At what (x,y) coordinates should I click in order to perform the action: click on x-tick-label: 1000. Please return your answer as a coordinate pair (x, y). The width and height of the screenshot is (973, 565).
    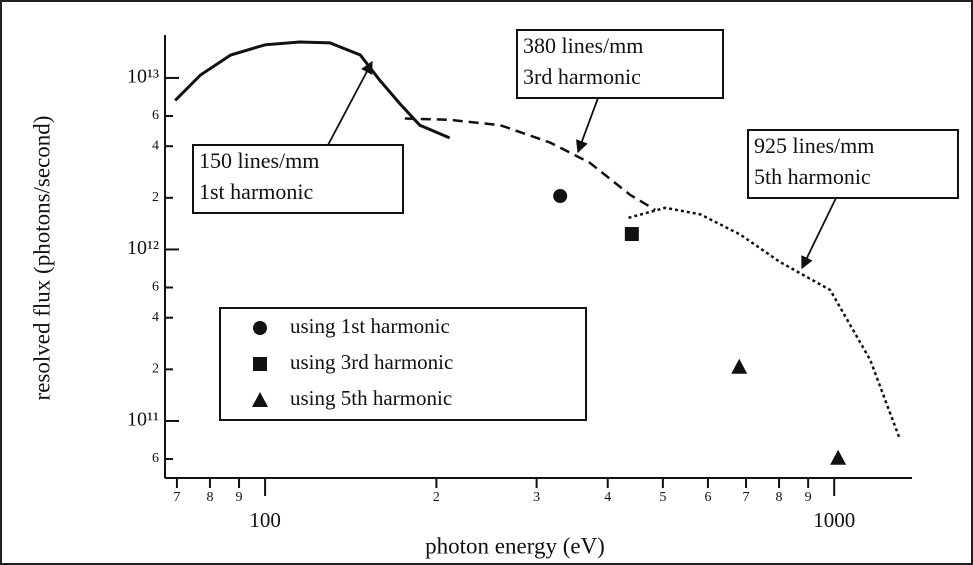
    Looking at the image, I should click on (834, 520).